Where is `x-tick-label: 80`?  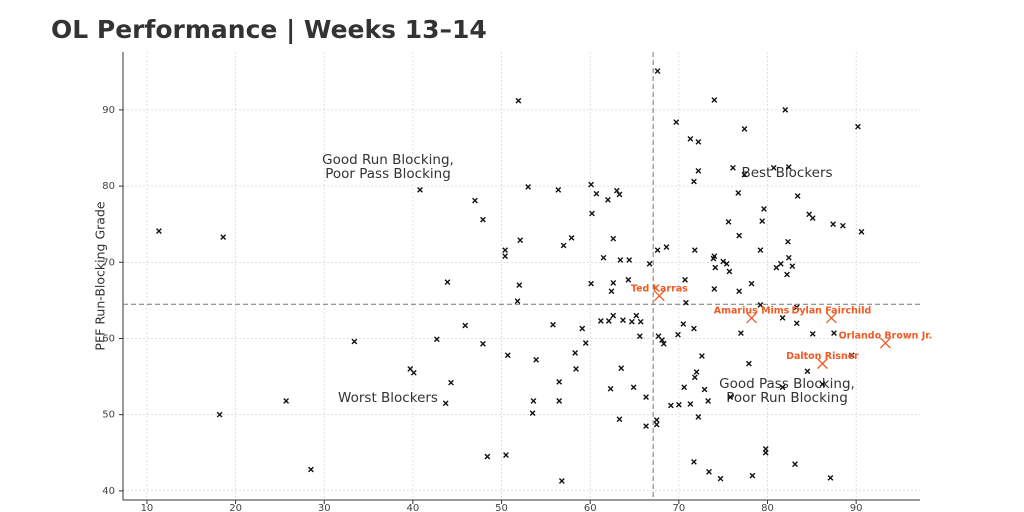 x-tick-label: 80 is located at coordinates (767, 507).